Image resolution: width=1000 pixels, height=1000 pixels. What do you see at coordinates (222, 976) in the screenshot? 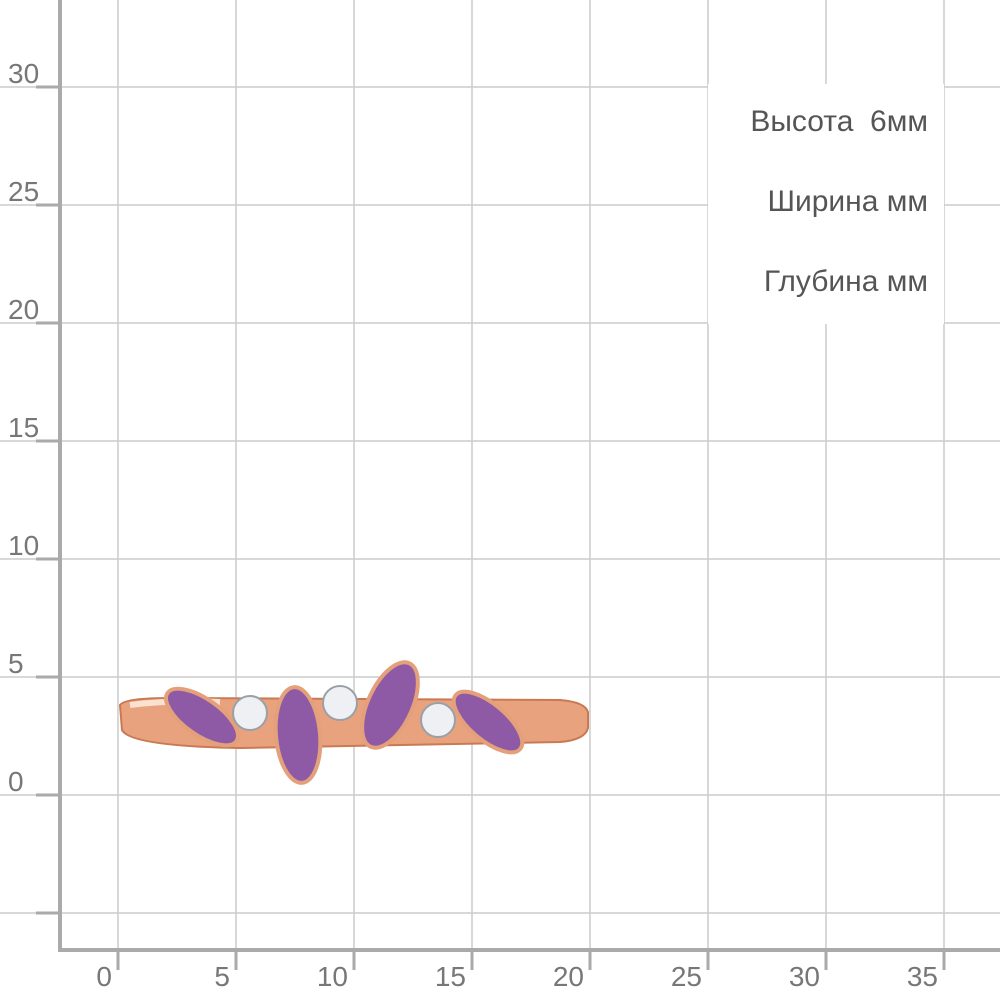
I see `x-tick-label: 5` at bounding box center [222, 976].